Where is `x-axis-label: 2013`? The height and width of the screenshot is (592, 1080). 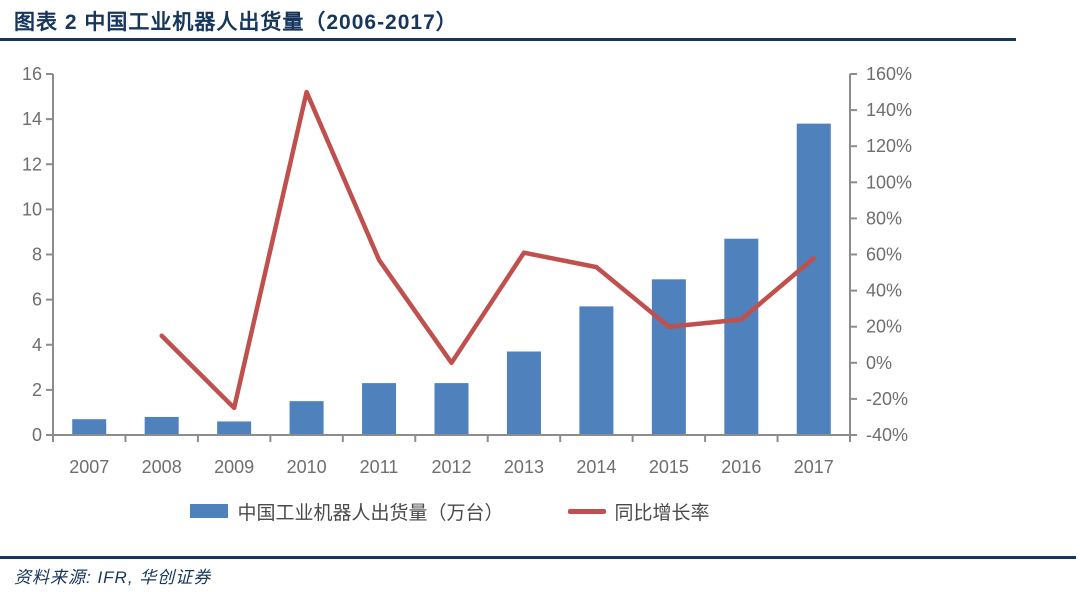 x-axis-label: 2013 is located at coordinates (524, 467).